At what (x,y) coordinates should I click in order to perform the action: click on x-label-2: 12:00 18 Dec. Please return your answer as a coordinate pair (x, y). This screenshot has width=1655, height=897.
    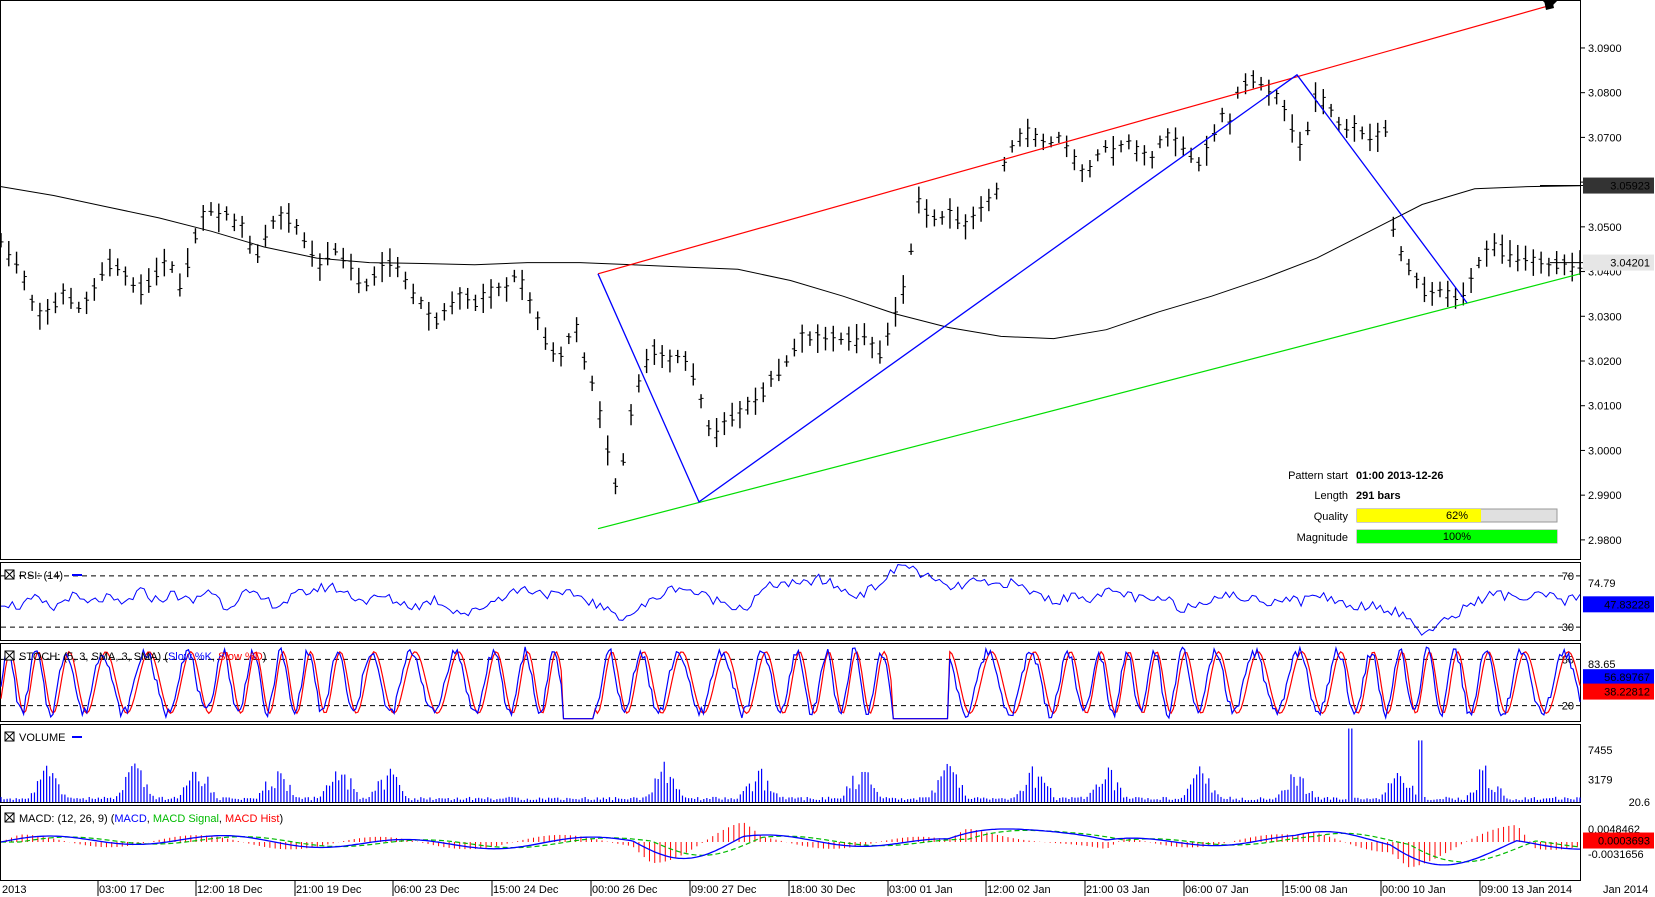
    Looking at the image, I should click on (230, 890).